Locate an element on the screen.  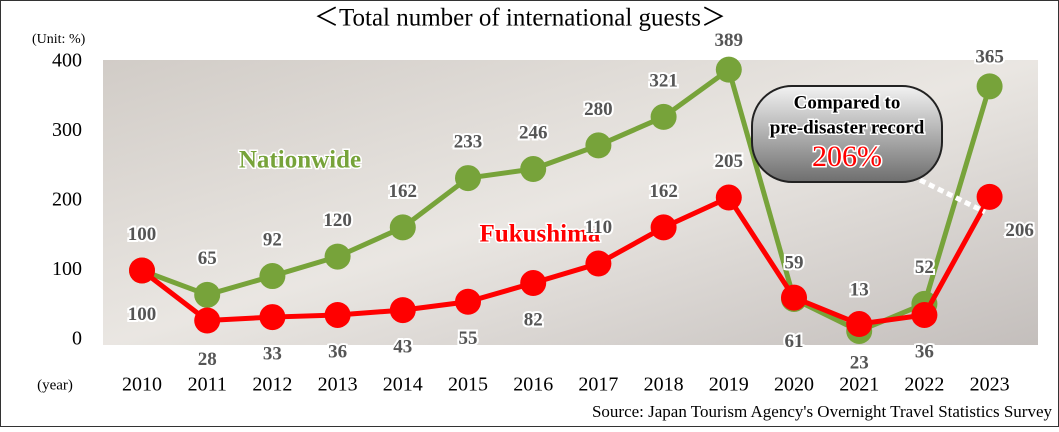
data-label: 55 is located at coordinates (468, 338).